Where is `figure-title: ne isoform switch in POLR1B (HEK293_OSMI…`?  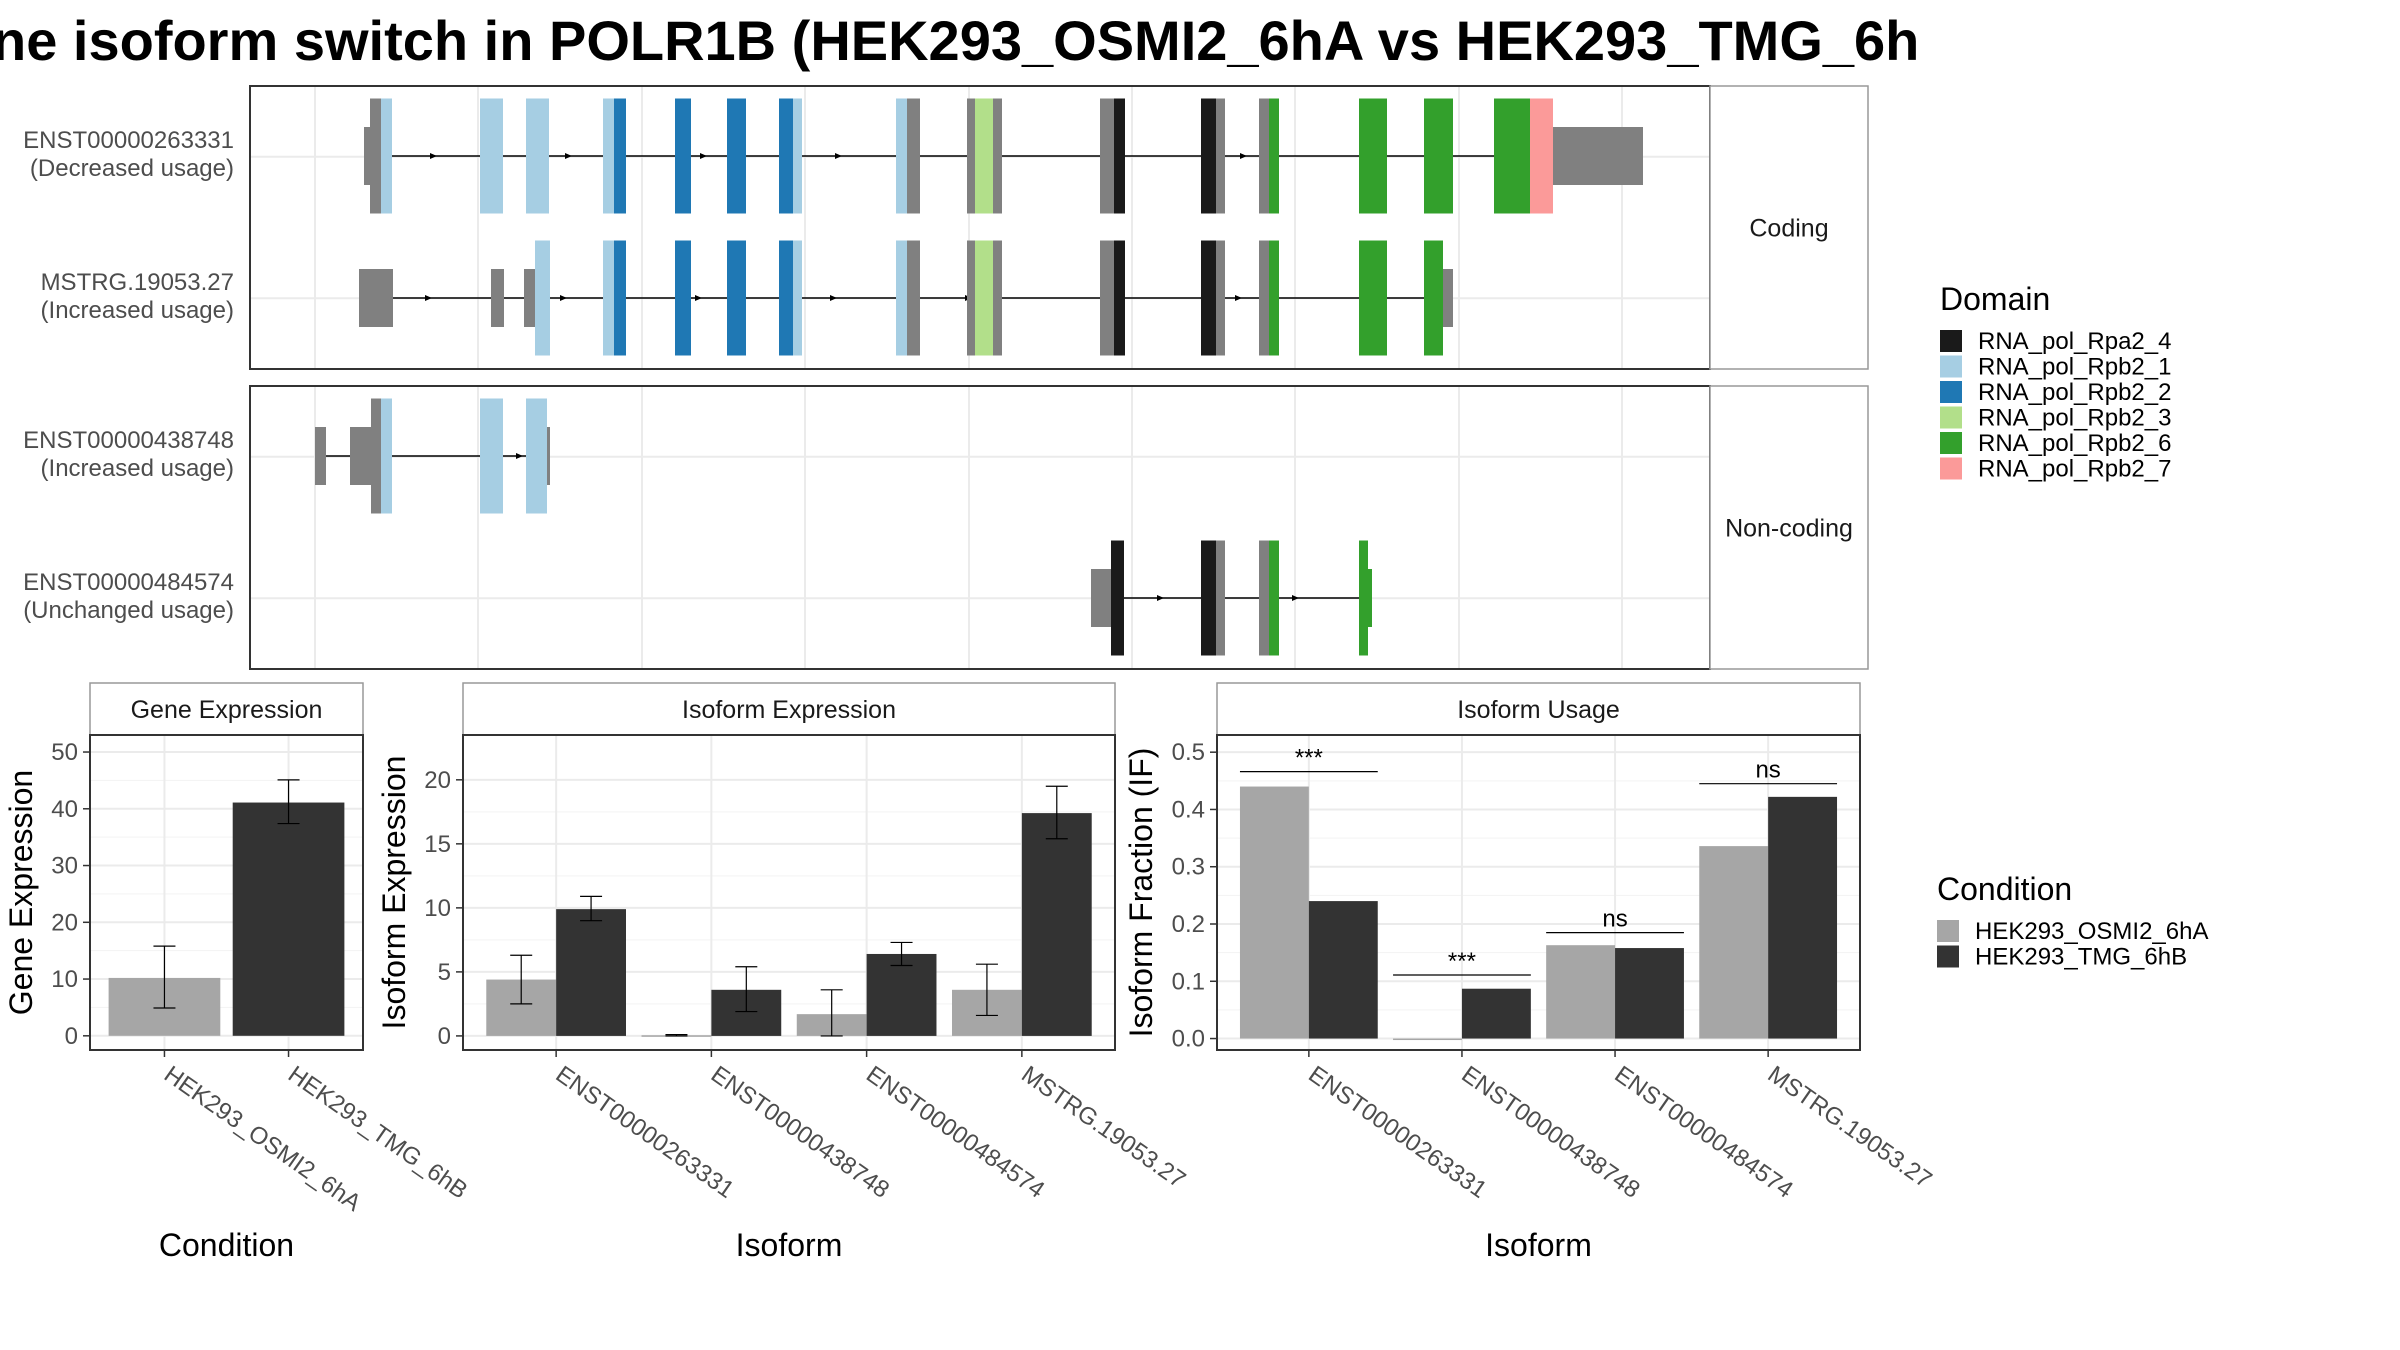 figure-title: ne isoform switch in POLR1B (HEK293_OSMI… is located at coordinates (959, 40).